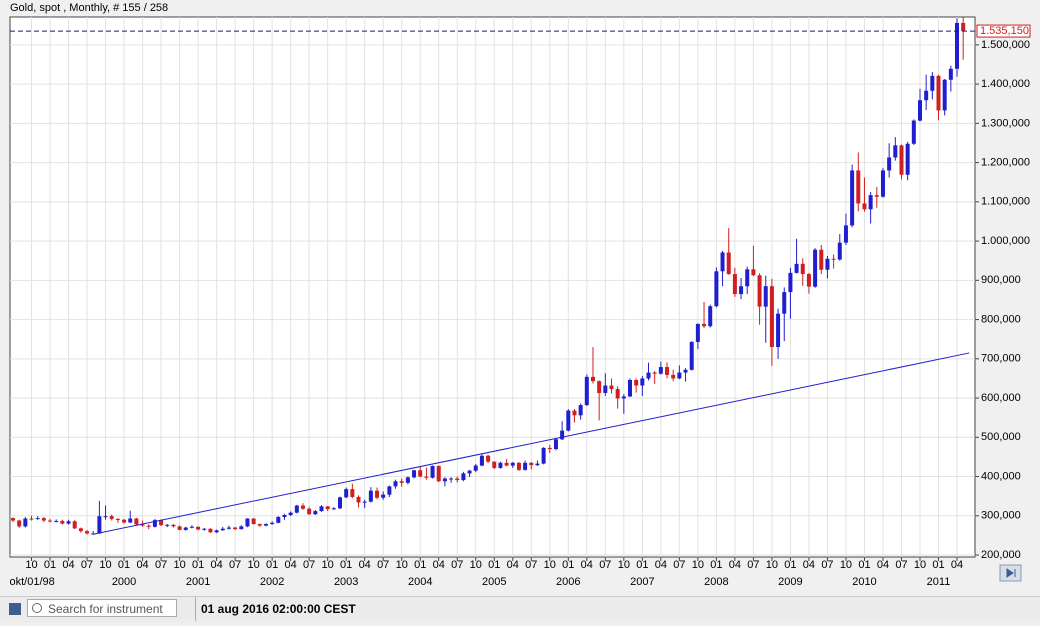  I want to click on scroll-button, so click(1010, 573).